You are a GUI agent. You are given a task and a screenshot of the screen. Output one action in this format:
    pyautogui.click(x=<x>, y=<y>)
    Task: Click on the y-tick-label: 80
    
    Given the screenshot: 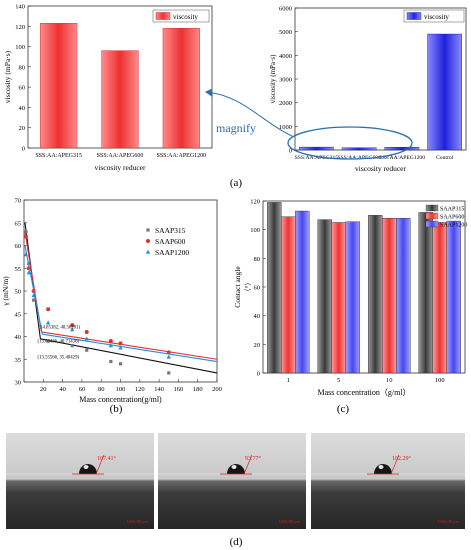 What is the action you would take?
    pyautogui.click(x=257, y=259)
    